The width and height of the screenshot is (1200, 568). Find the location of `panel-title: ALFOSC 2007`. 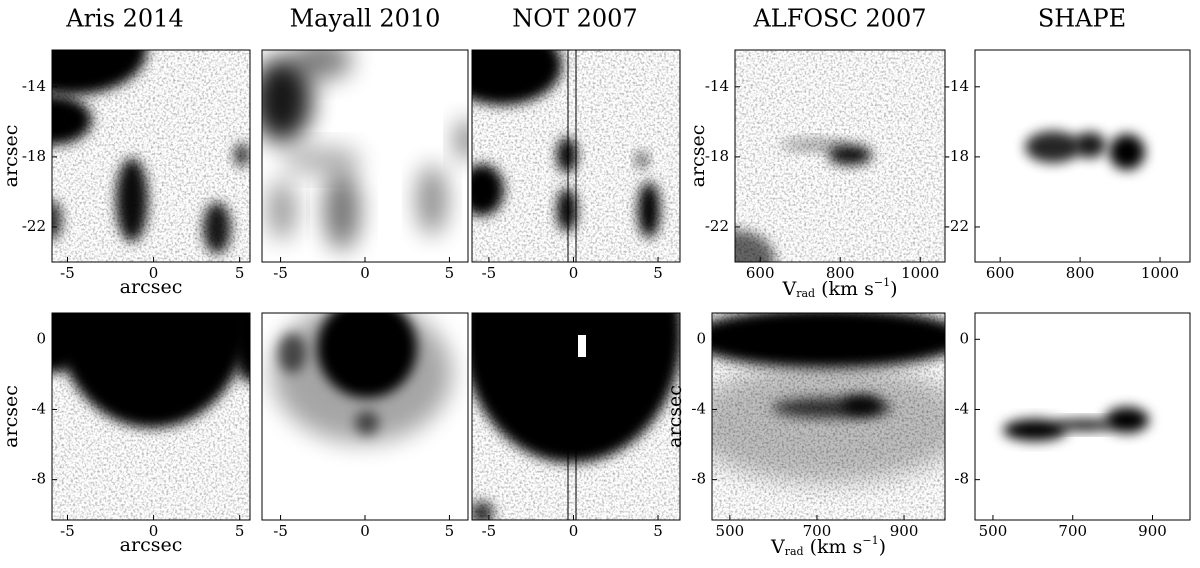

panel-title: ALFOSC 2007 is located at coordinates (839, 19).